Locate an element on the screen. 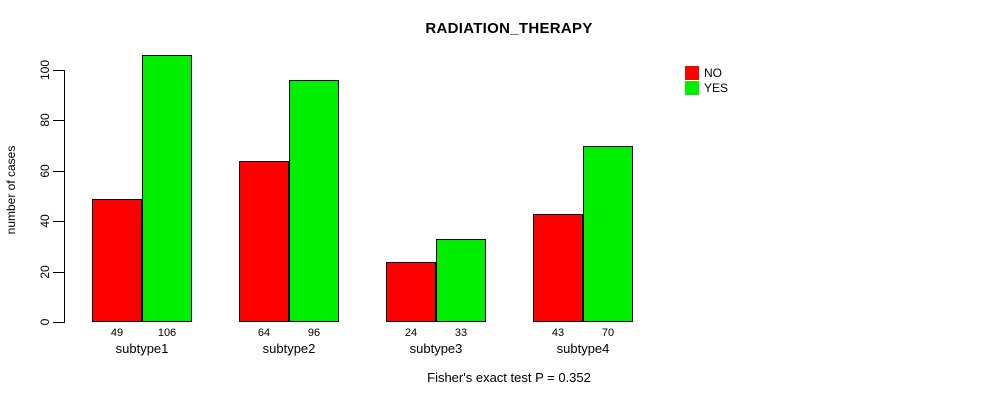 Image resolution: width=990 pixels, height=400 pixels. bar-no-subtype4 is located at coordinates (558, 268).